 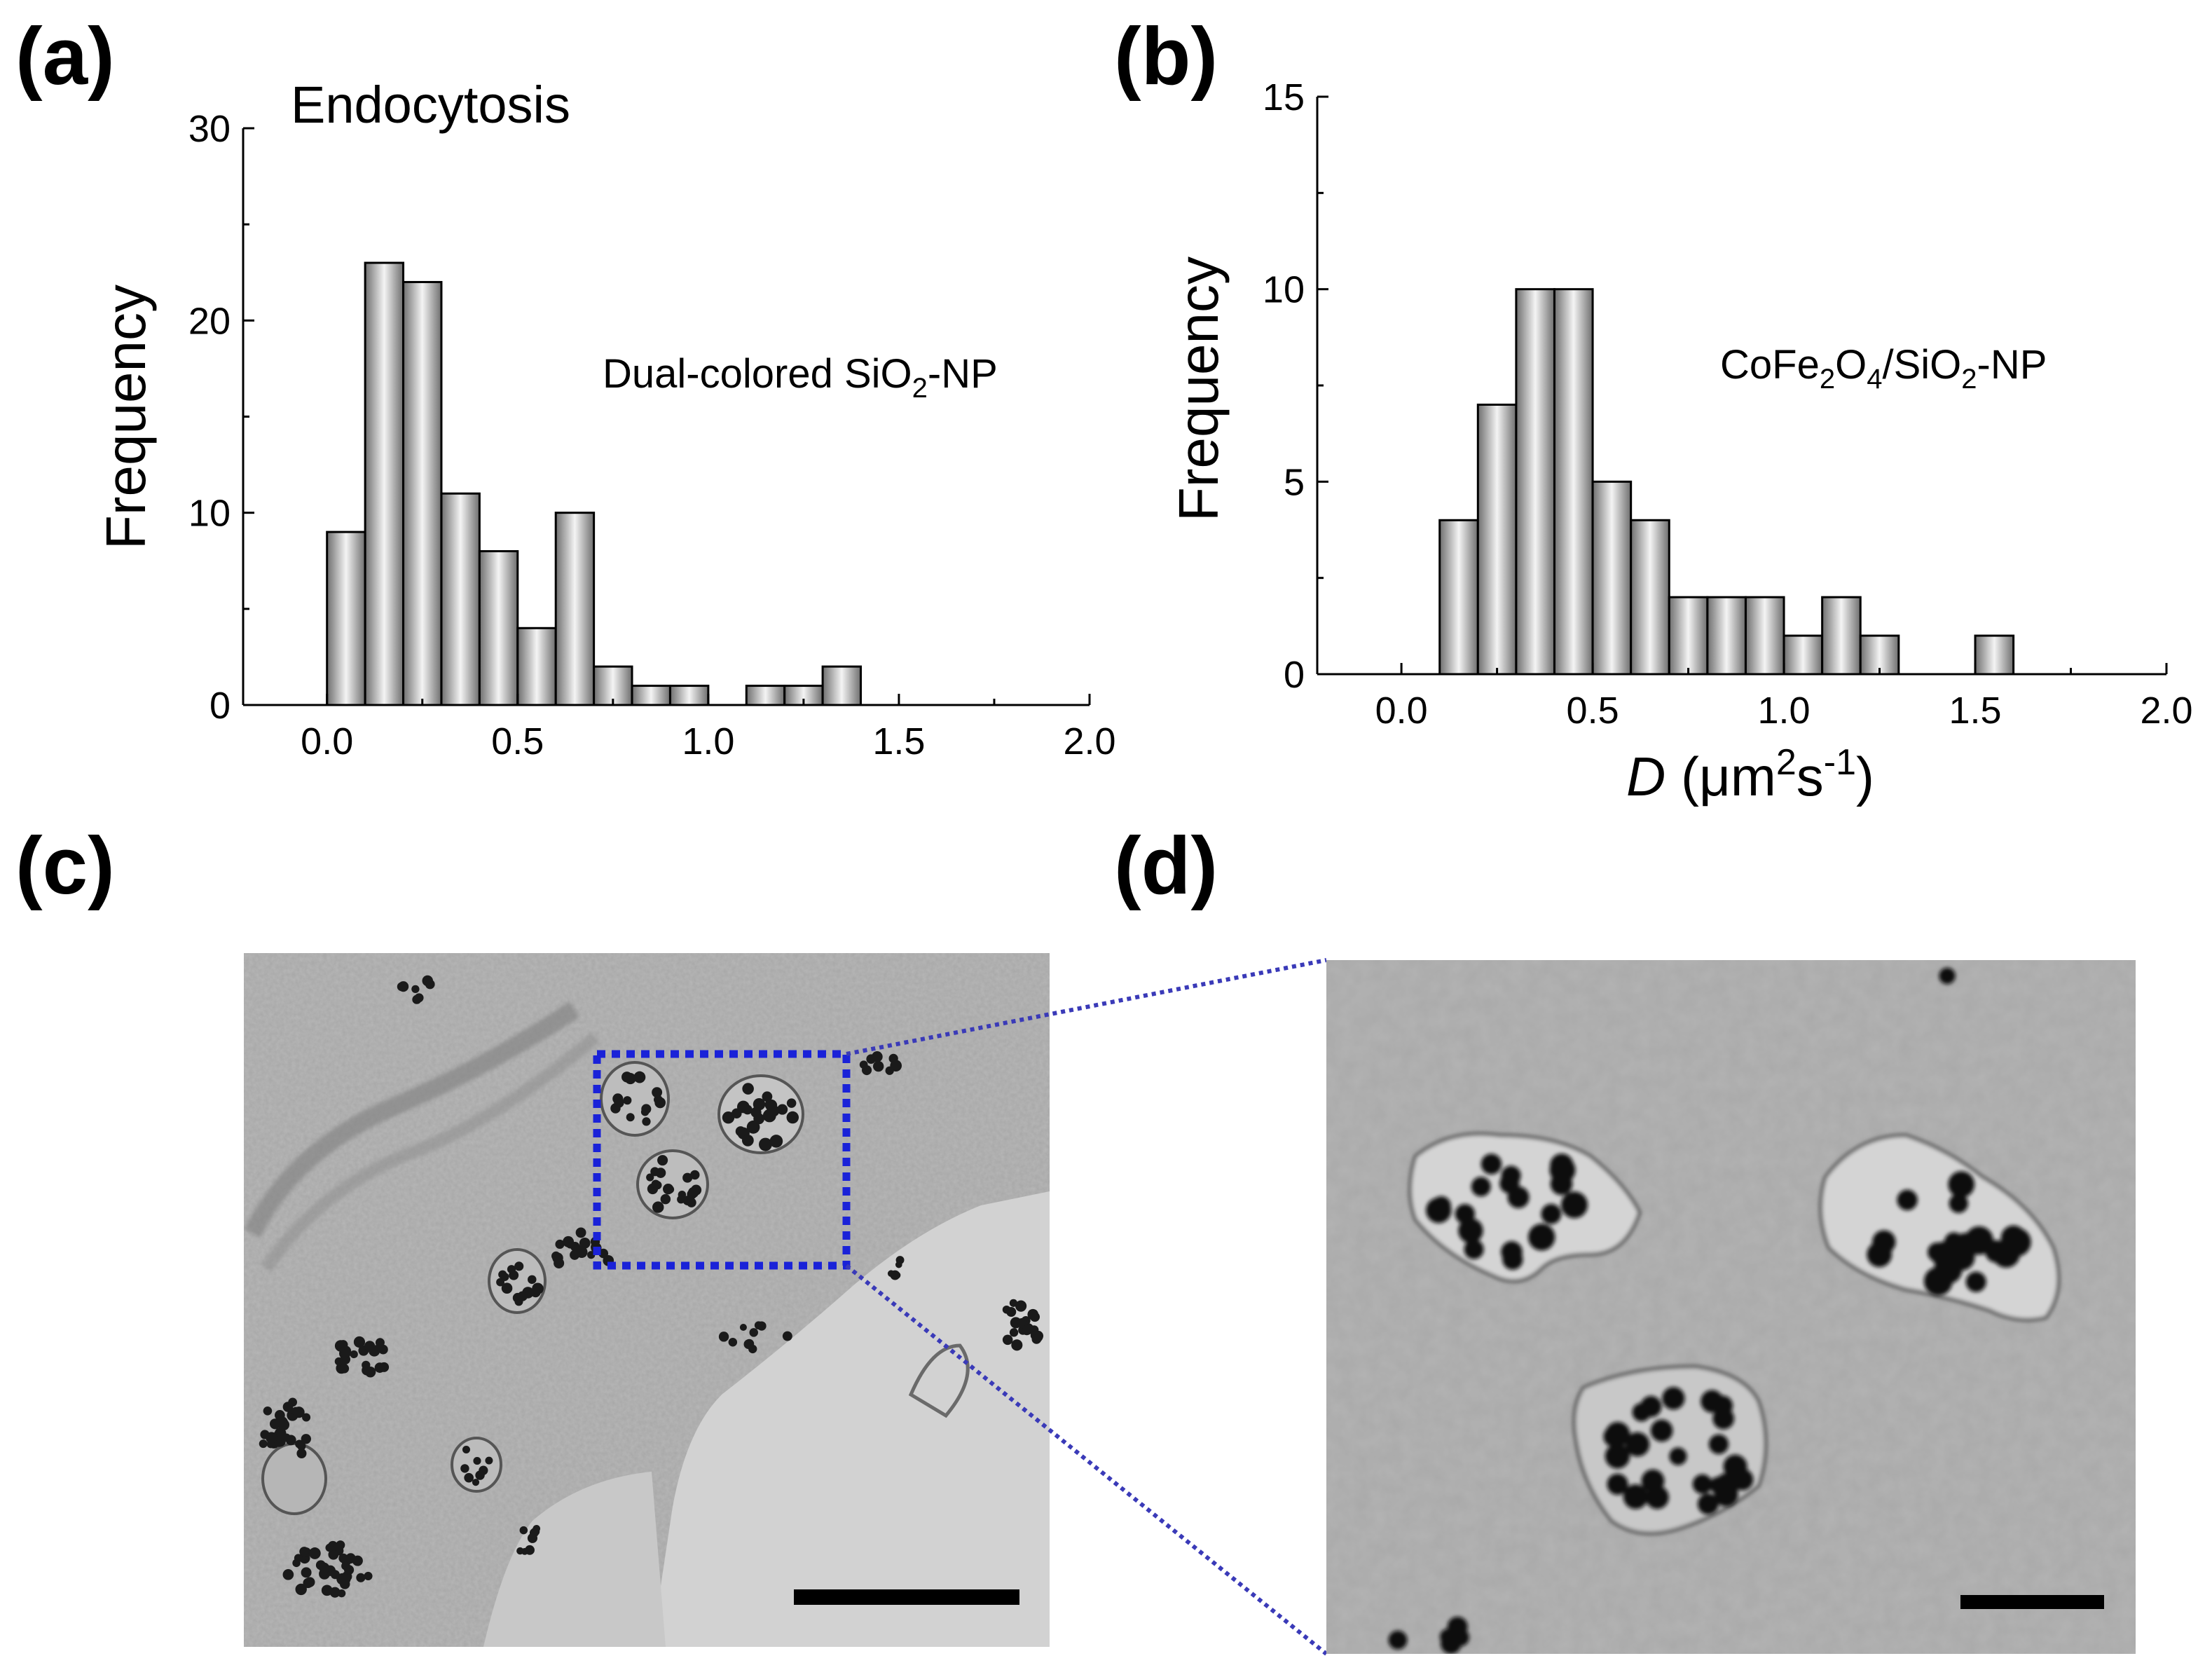 What do you see at coordinates (1709, 1310) in the screenshot?
I see `nanoparticle-dots-d` at bounding box center [1709, 1310].